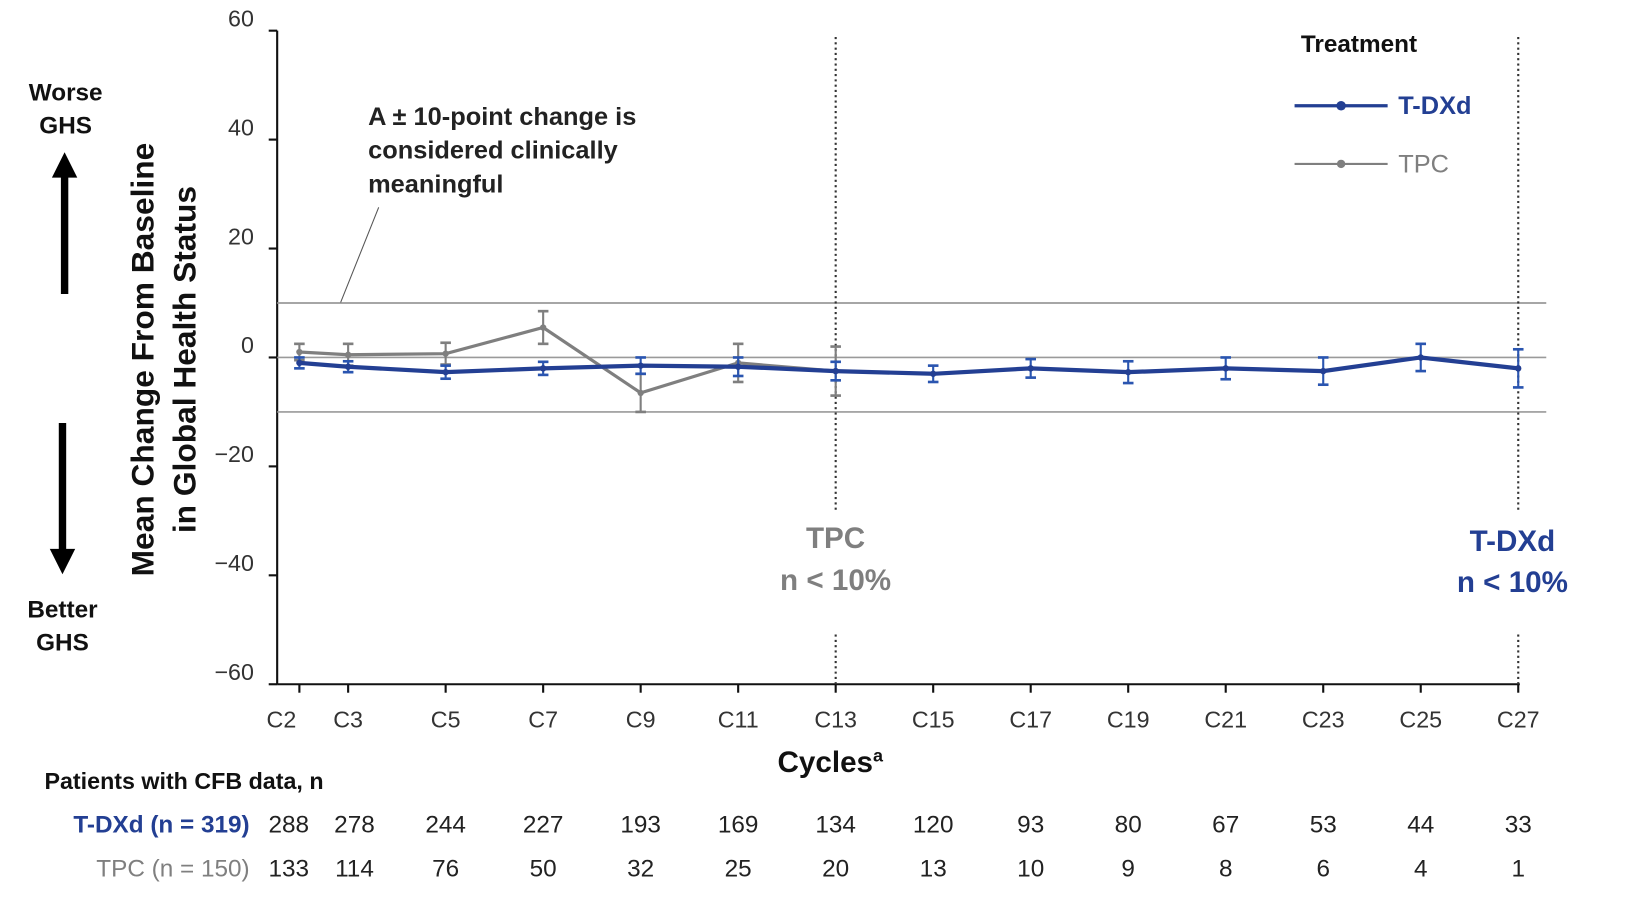 This screenshot has width=1650, height=900. What do you see at coordinates (1359, 44) in the screenshot?
I see `legend-title: Treatment` at bounding box center [1359, 44].